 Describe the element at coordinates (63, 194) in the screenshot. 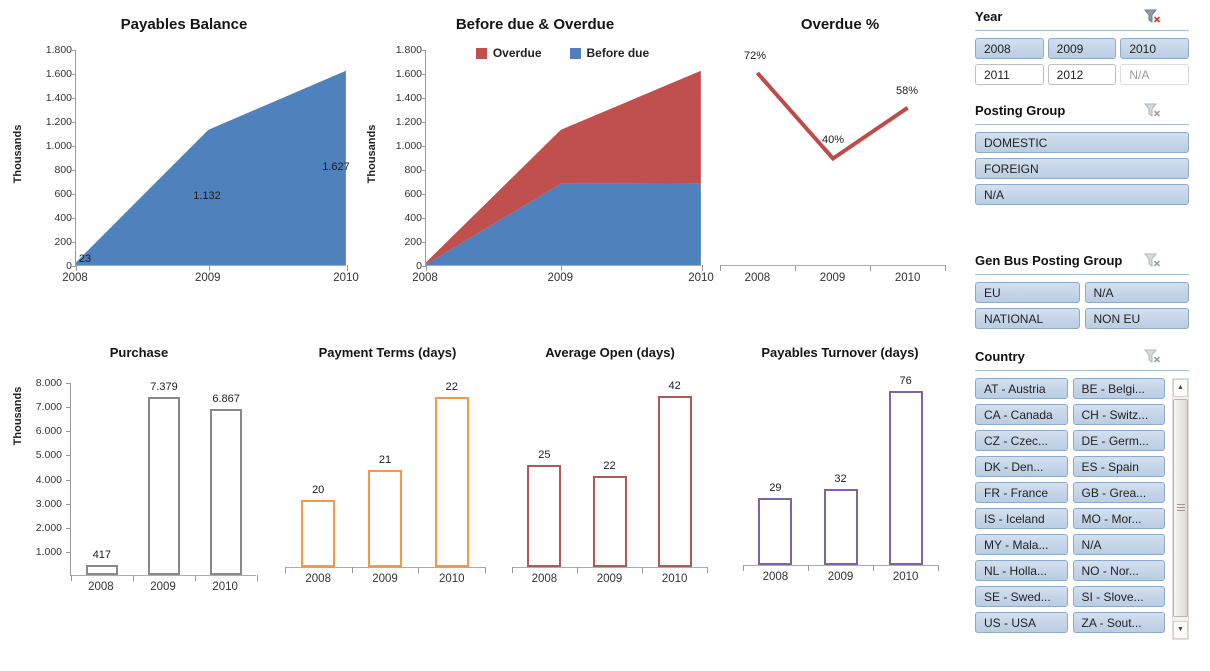

I see `y-tick-label: 600` at that location.